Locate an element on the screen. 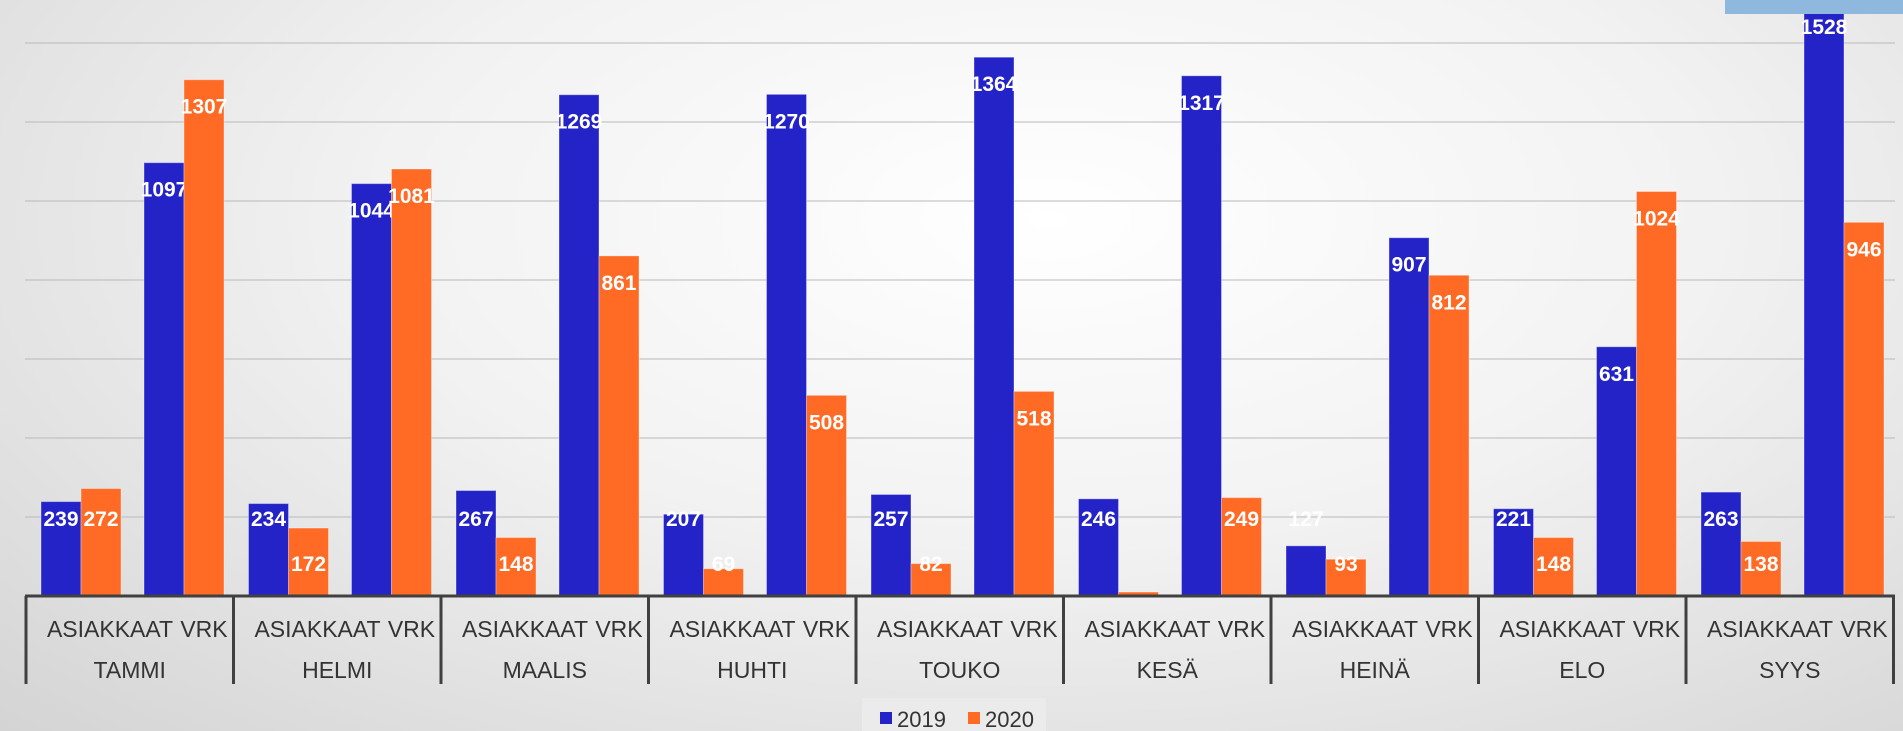  legend-swatch-2019 is located at coordinates (886, 718).